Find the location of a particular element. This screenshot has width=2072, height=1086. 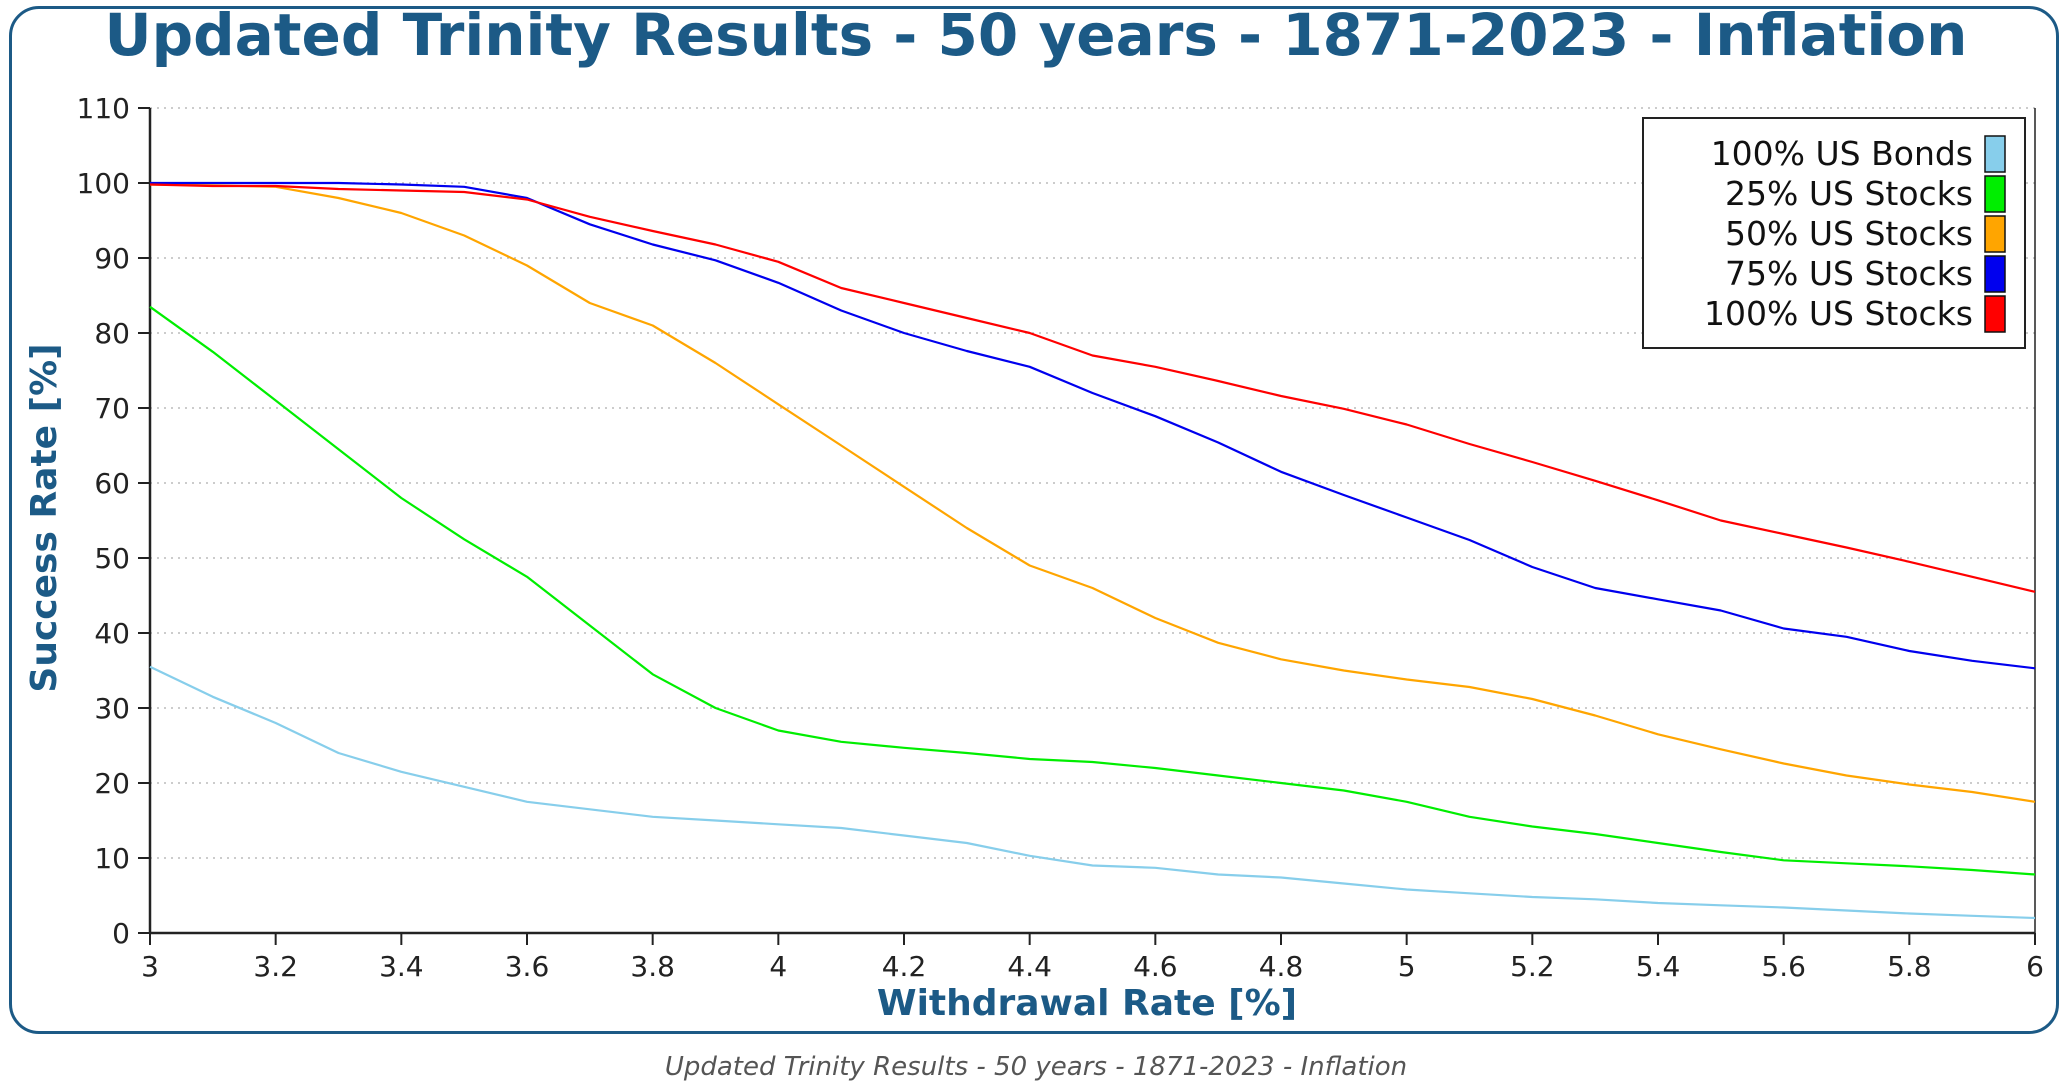

x-tick-label: 5.4 is located at coordinates (1658, 966).